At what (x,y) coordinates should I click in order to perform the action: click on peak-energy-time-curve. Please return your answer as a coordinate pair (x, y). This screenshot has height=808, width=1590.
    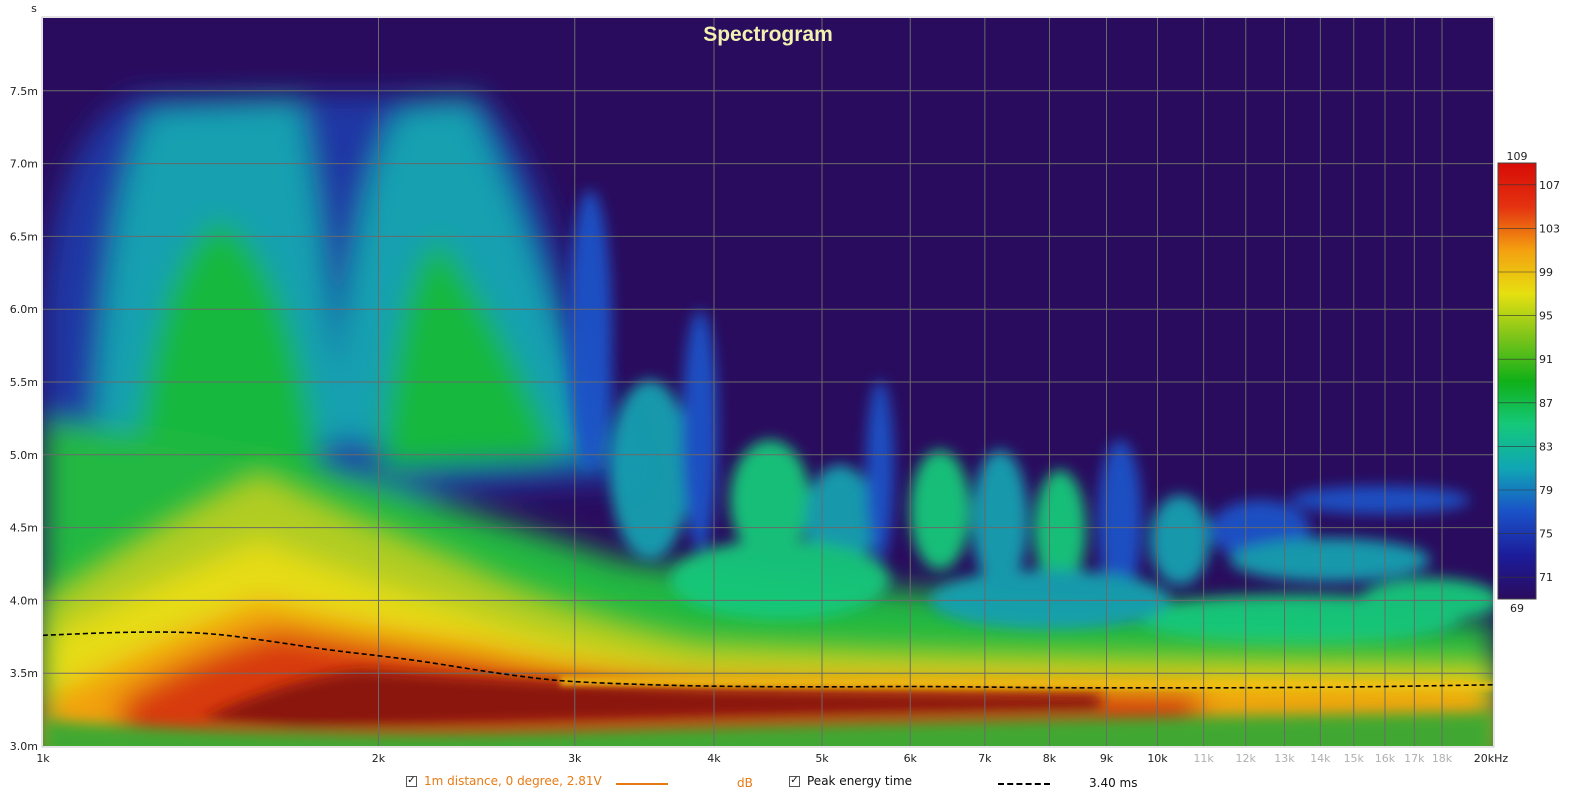
    Looking at the image, I should click on (768, 660).